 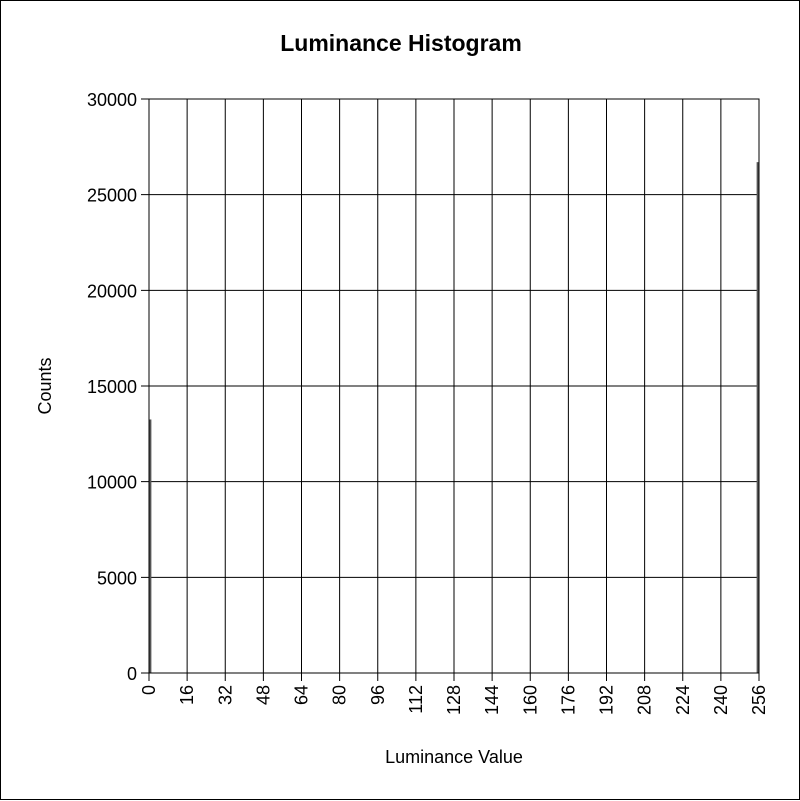 What do you see at coordinates (117, 578) in the screenshot?
I see `y-tick-label: 5000` at bounding box center [117, 578].